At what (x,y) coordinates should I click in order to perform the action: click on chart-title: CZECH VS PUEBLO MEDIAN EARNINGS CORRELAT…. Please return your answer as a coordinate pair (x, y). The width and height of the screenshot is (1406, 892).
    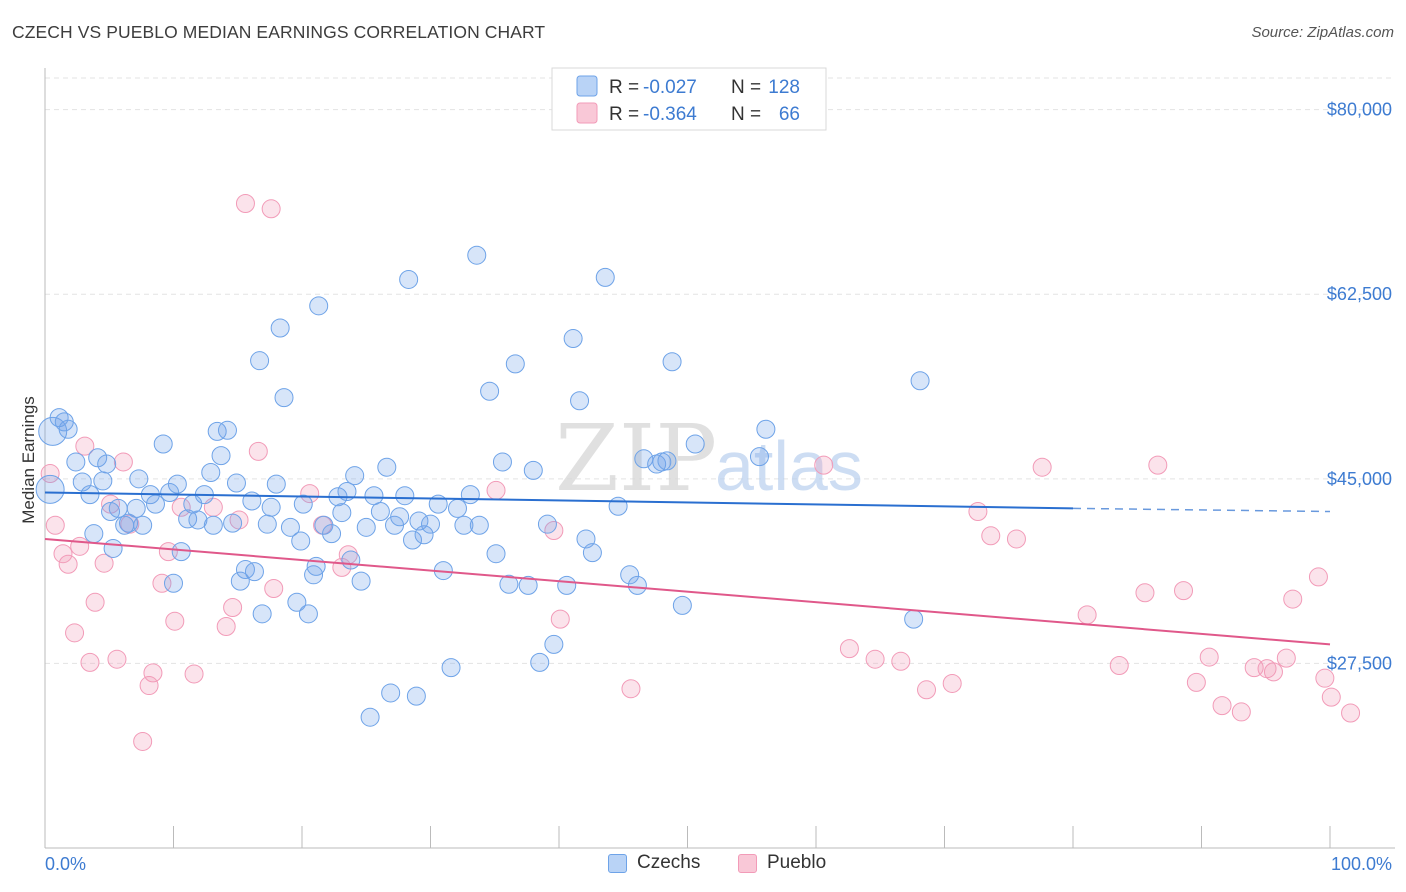
    Looking at the image, I should click on (279, 32).